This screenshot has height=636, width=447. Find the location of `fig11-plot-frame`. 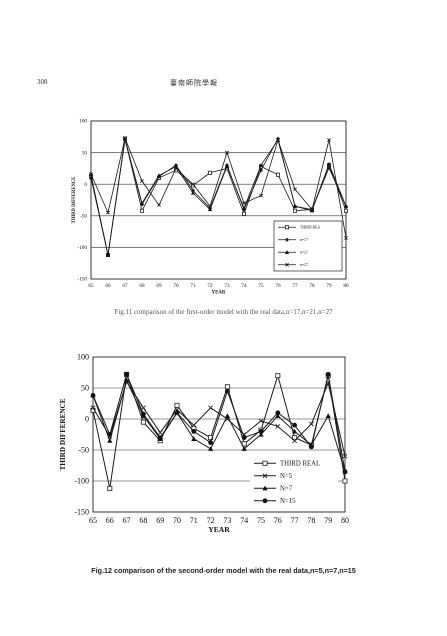

fig11-plot-frame is located at coordinates (218, 200).